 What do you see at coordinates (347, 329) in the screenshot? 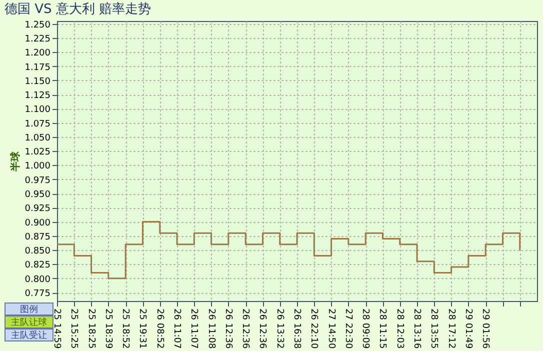
I see `x-tick-label: 27 22:30` at bounding box center [347, 329].